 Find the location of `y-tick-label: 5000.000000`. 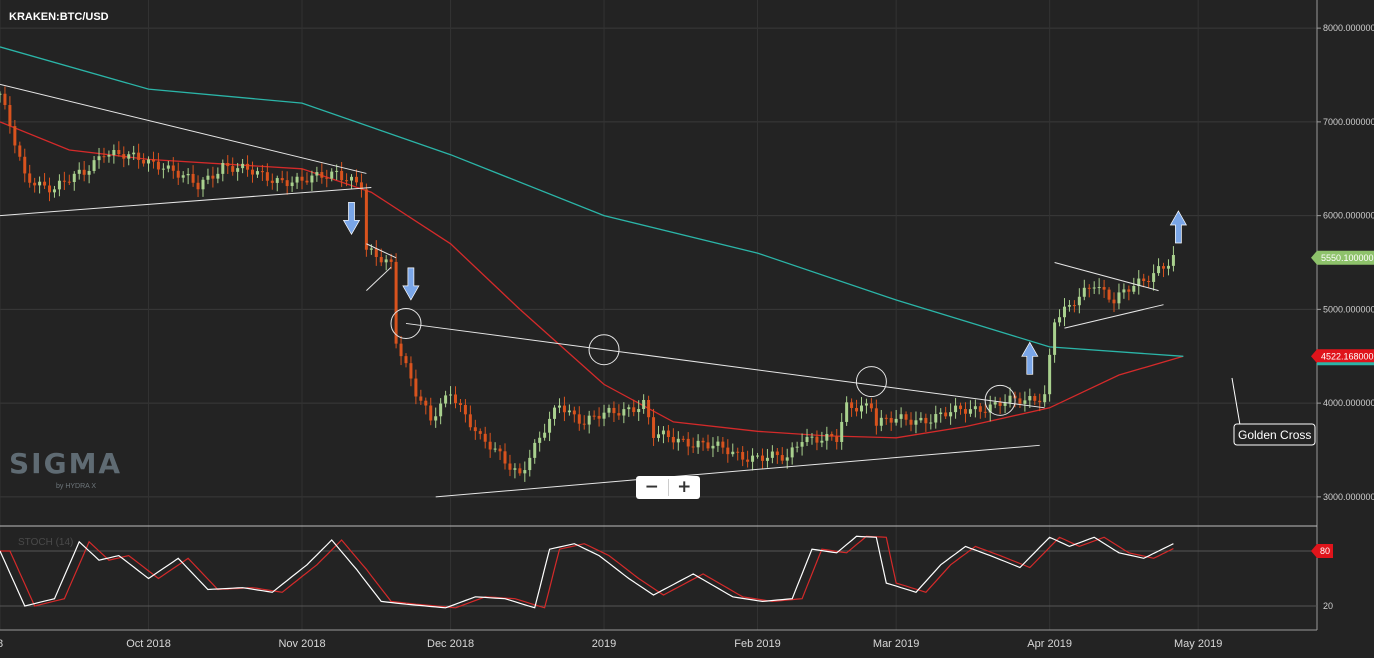

y-tick-label: 5000.000000 is located at coordinates (1348, 309).